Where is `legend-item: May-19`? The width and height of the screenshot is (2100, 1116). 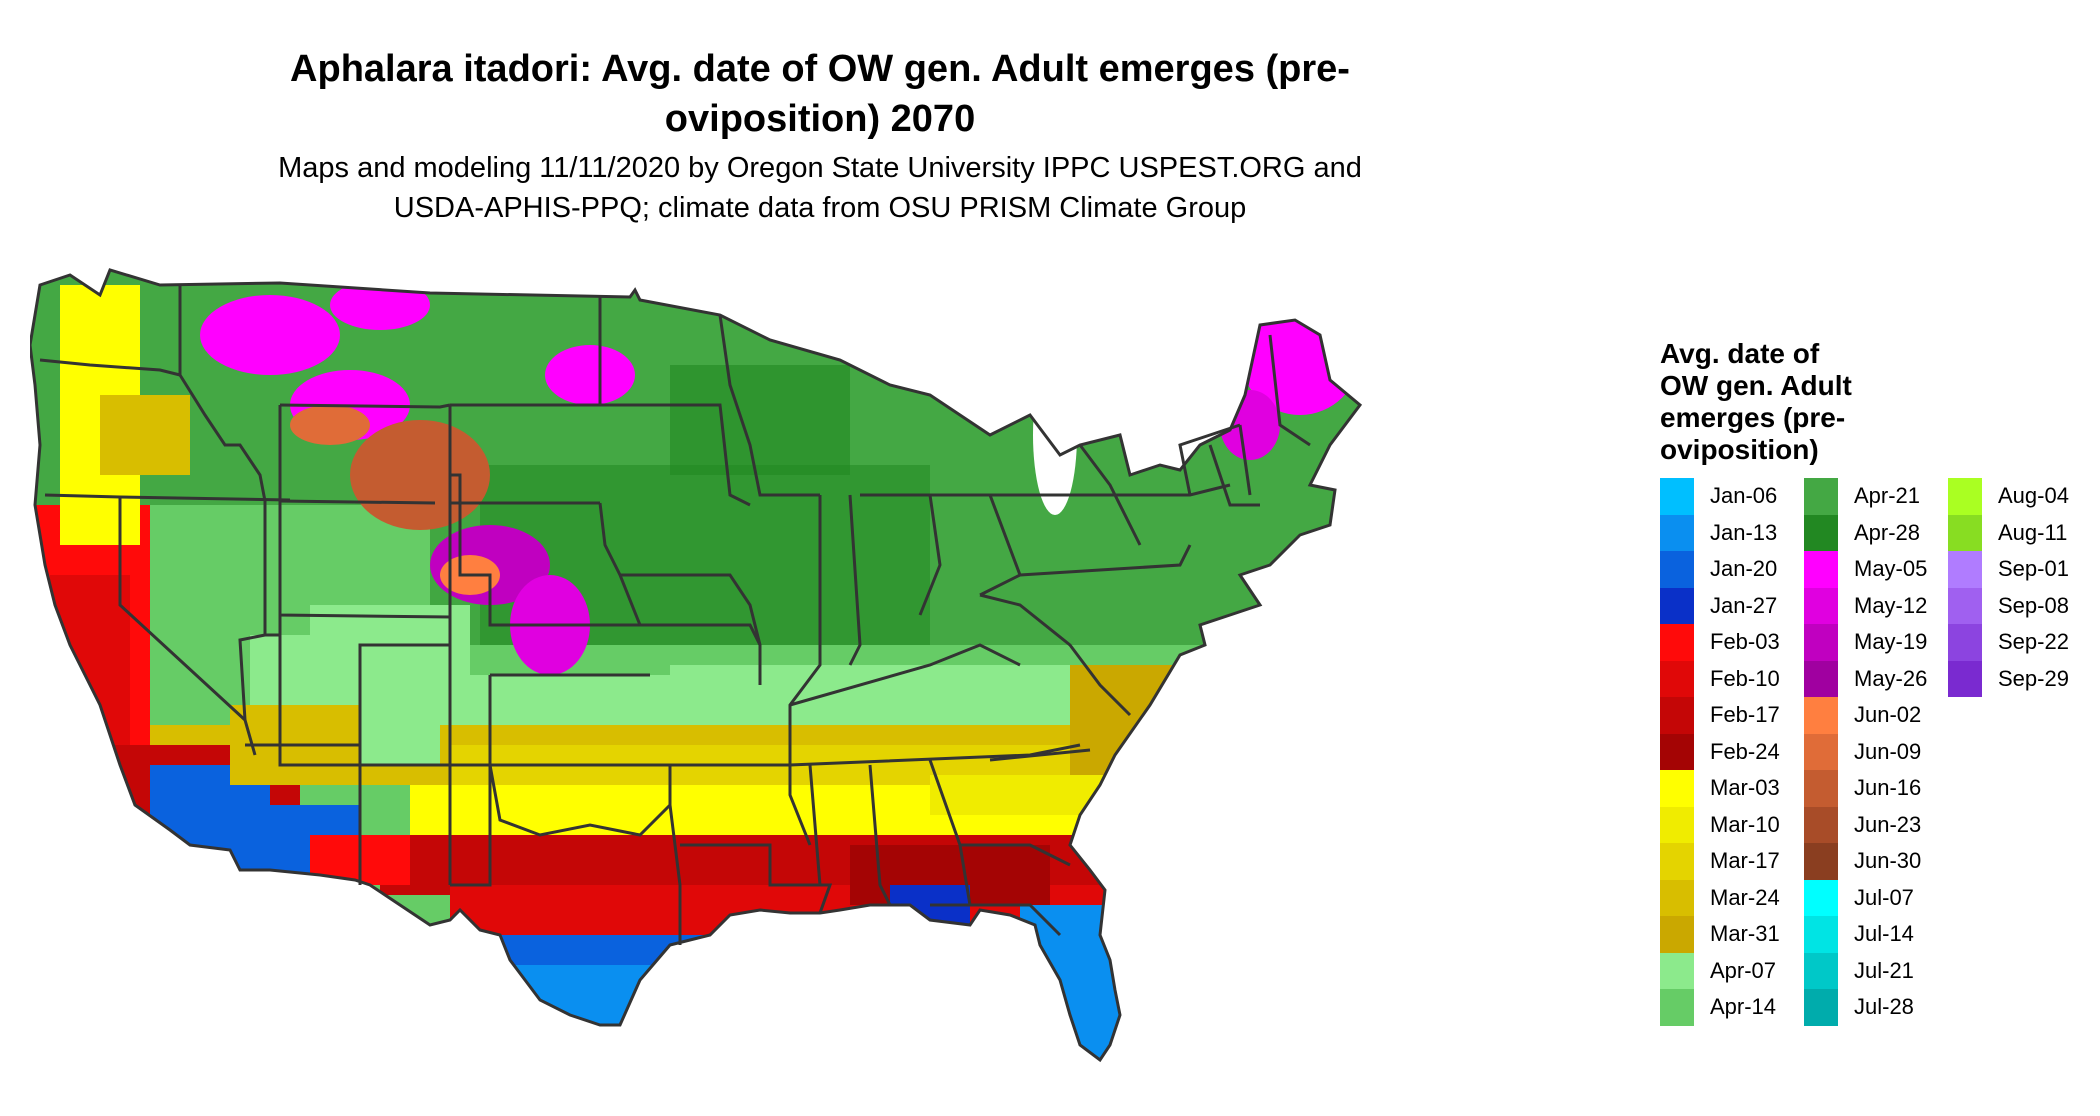 legend-item: May-19 is located at coordinates (1869, 642).